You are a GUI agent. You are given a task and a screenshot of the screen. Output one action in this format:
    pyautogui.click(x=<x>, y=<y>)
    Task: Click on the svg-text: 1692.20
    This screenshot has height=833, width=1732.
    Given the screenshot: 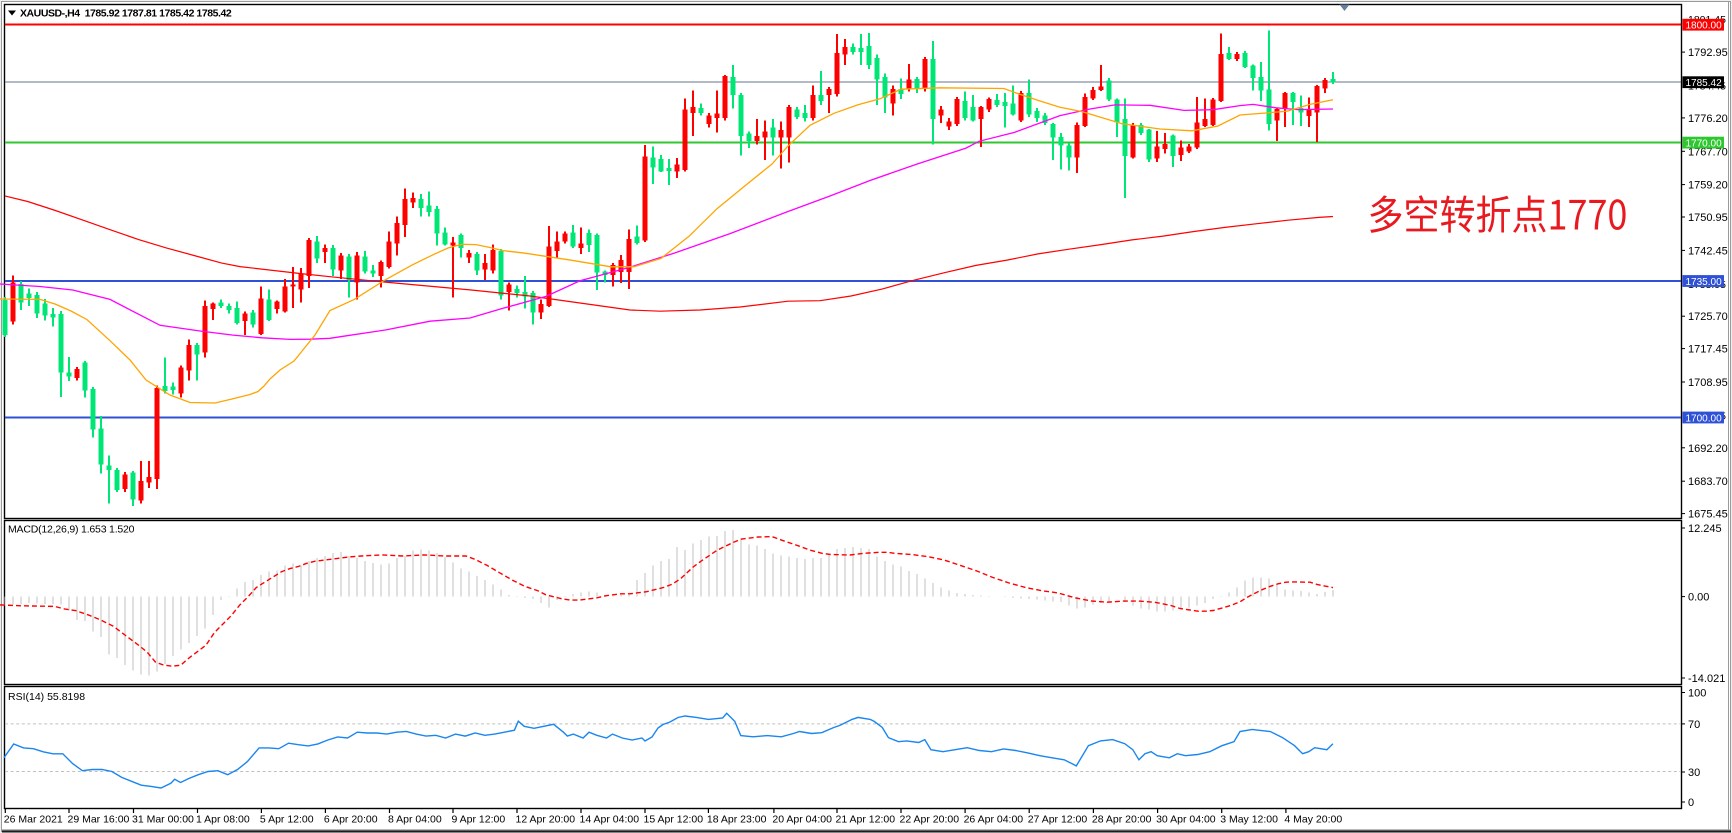 What is the action you would take?
    pyautogui.click(x=1708, y=449)
    